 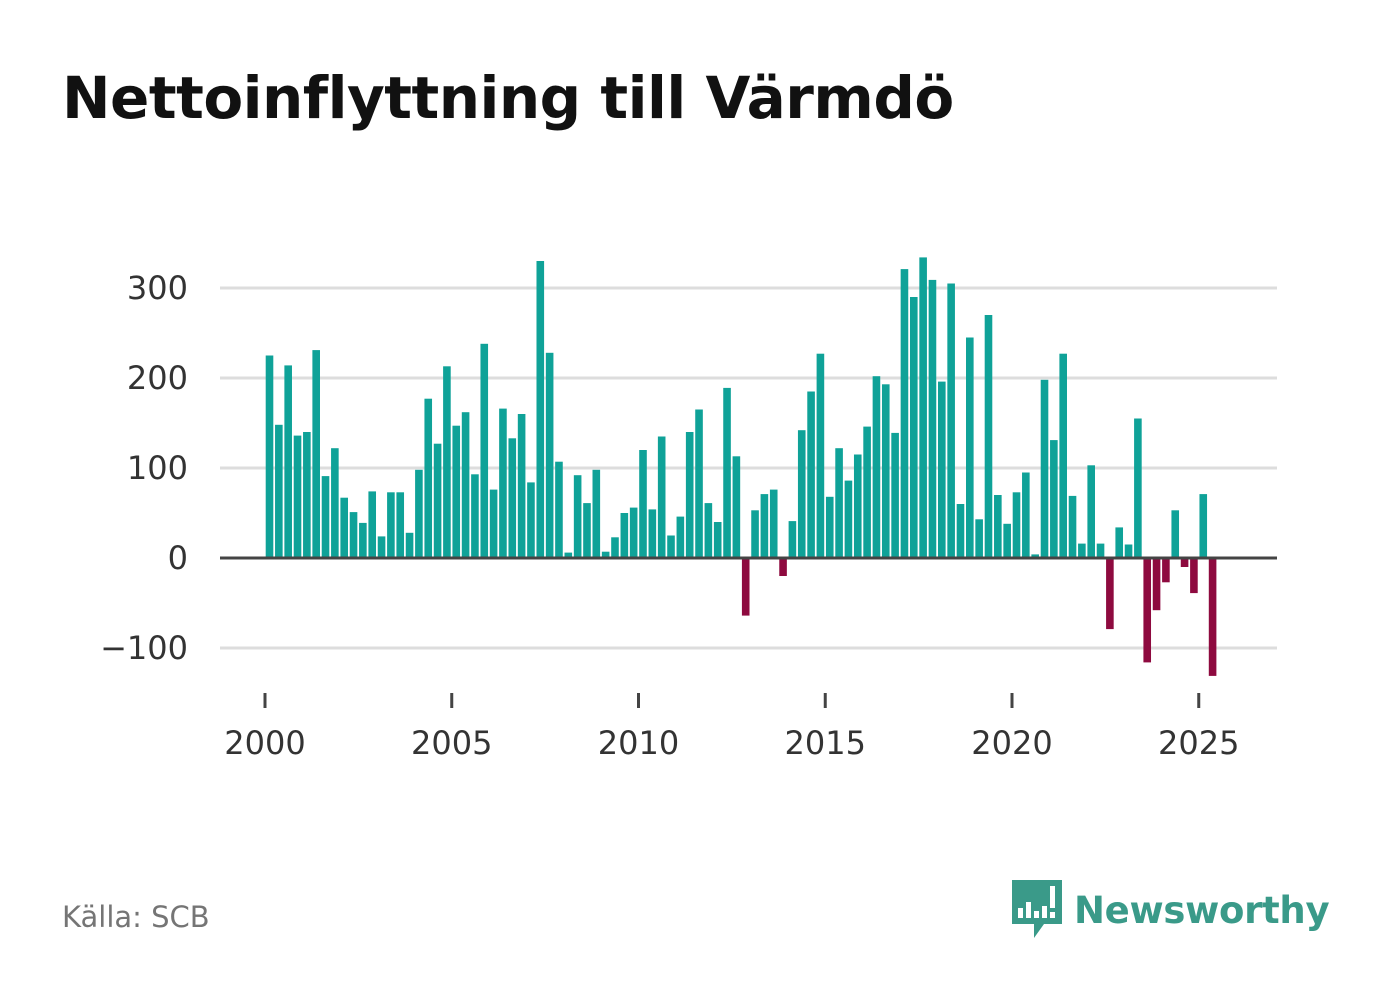 I want to click on x-tick-label: 2025, so click(x=1198, y=743).